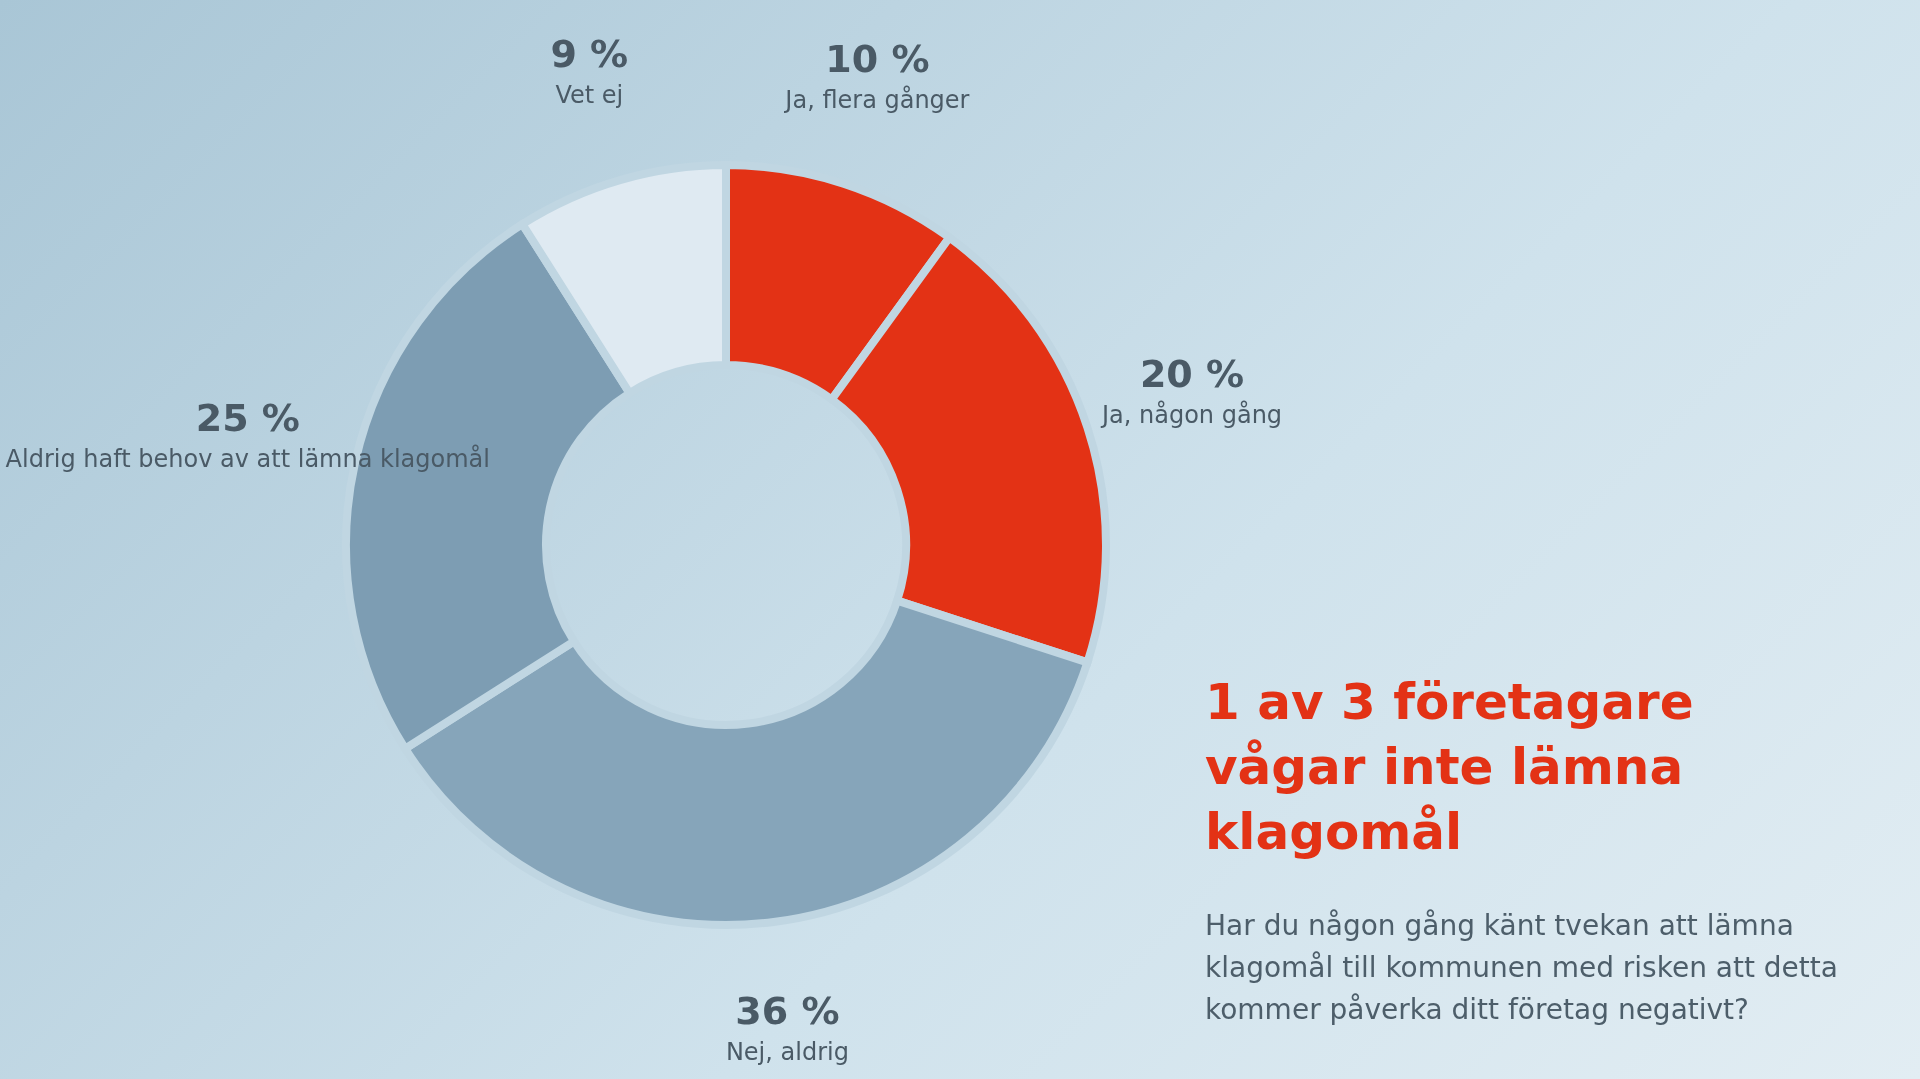  Describe the element at coordinates (876, 99) in the screenshot. I see `slice-label: Ja, flera gånger` at that location.